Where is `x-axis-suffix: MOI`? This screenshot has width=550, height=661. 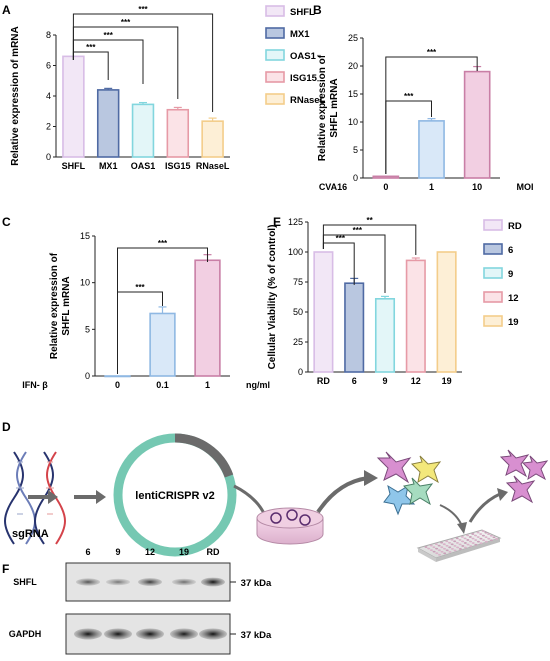
x-axis-suffix: MOI is located at coordinates (525, 187).